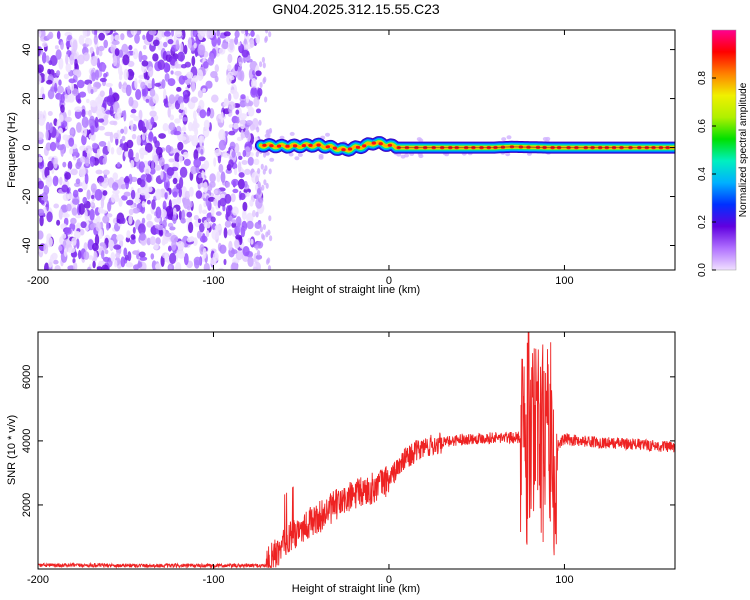 The height and width of the screenshot is (600, 750). I want to click on y-tick-label: -20, so click(27, 197).